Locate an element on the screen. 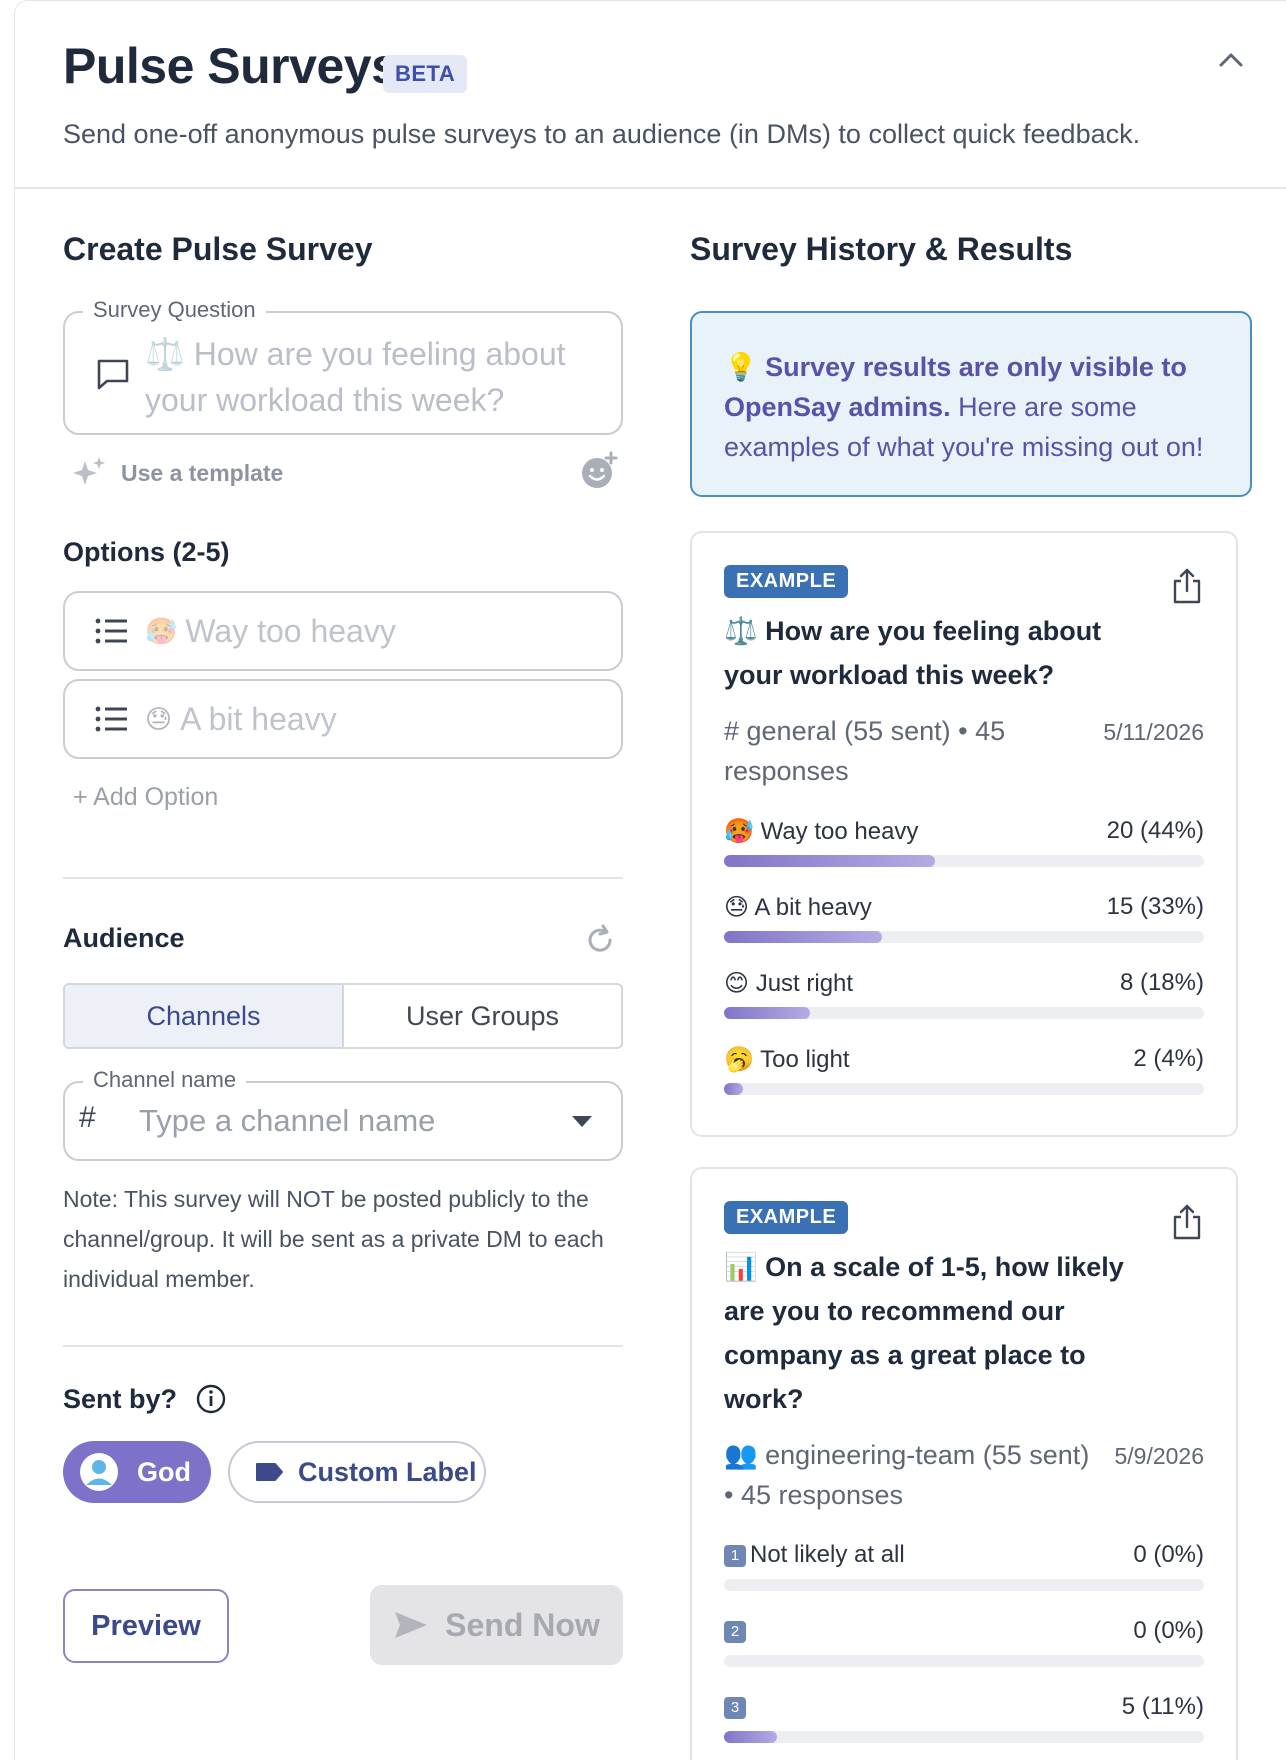 The image size is (1286, 1760). audience-type-toggle: Channels User Groups is located at coordinates (343, 1016).